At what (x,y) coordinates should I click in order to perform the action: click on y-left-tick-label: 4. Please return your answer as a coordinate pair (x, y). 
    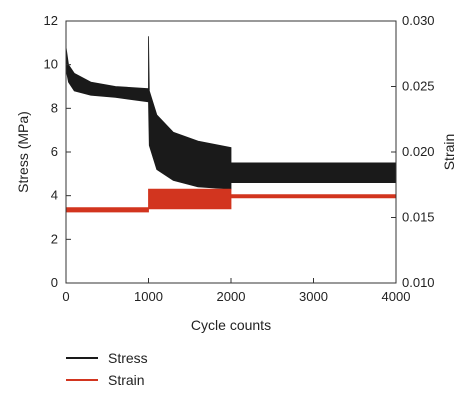
    Looking at the image, I should click on (54, 195).